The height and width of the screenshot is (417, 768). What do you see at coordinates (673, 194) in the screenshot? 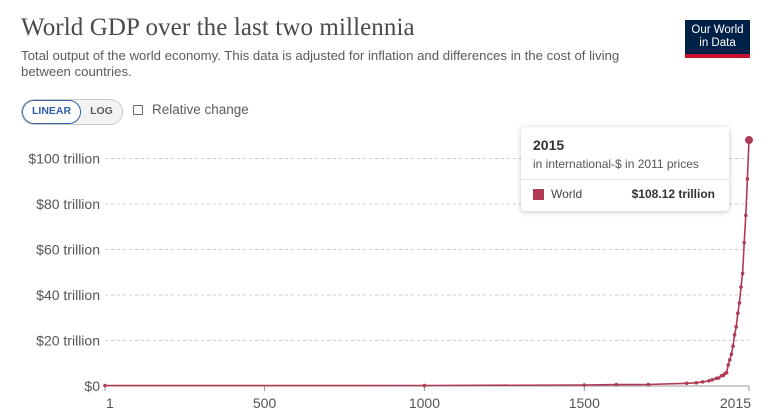
I see `tooltip-value: $108.12 trillion` at bounding box center [673, 194].